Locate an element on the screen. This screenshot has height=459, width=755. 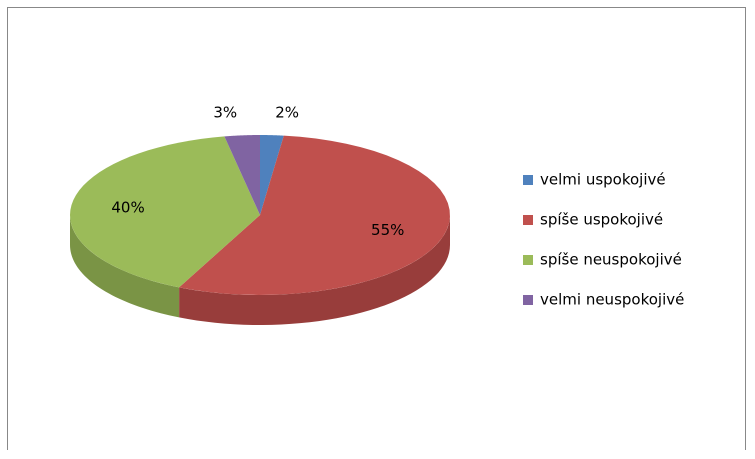
legend-label: velmi uspokojivé is located at coordinates (603, 180).